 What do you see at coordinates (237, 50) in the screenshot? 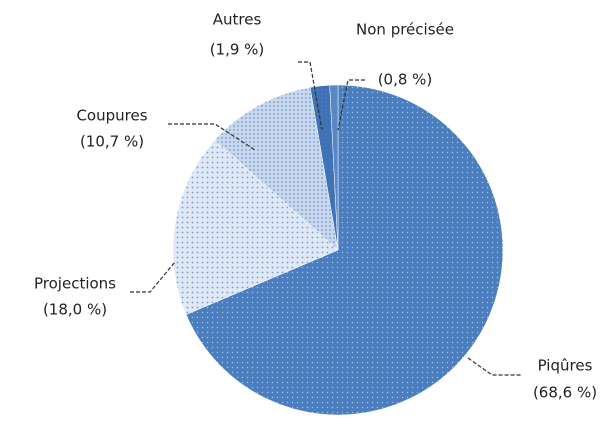
I see `value-label: (1,9 %)` at bounding box center [237, 50].